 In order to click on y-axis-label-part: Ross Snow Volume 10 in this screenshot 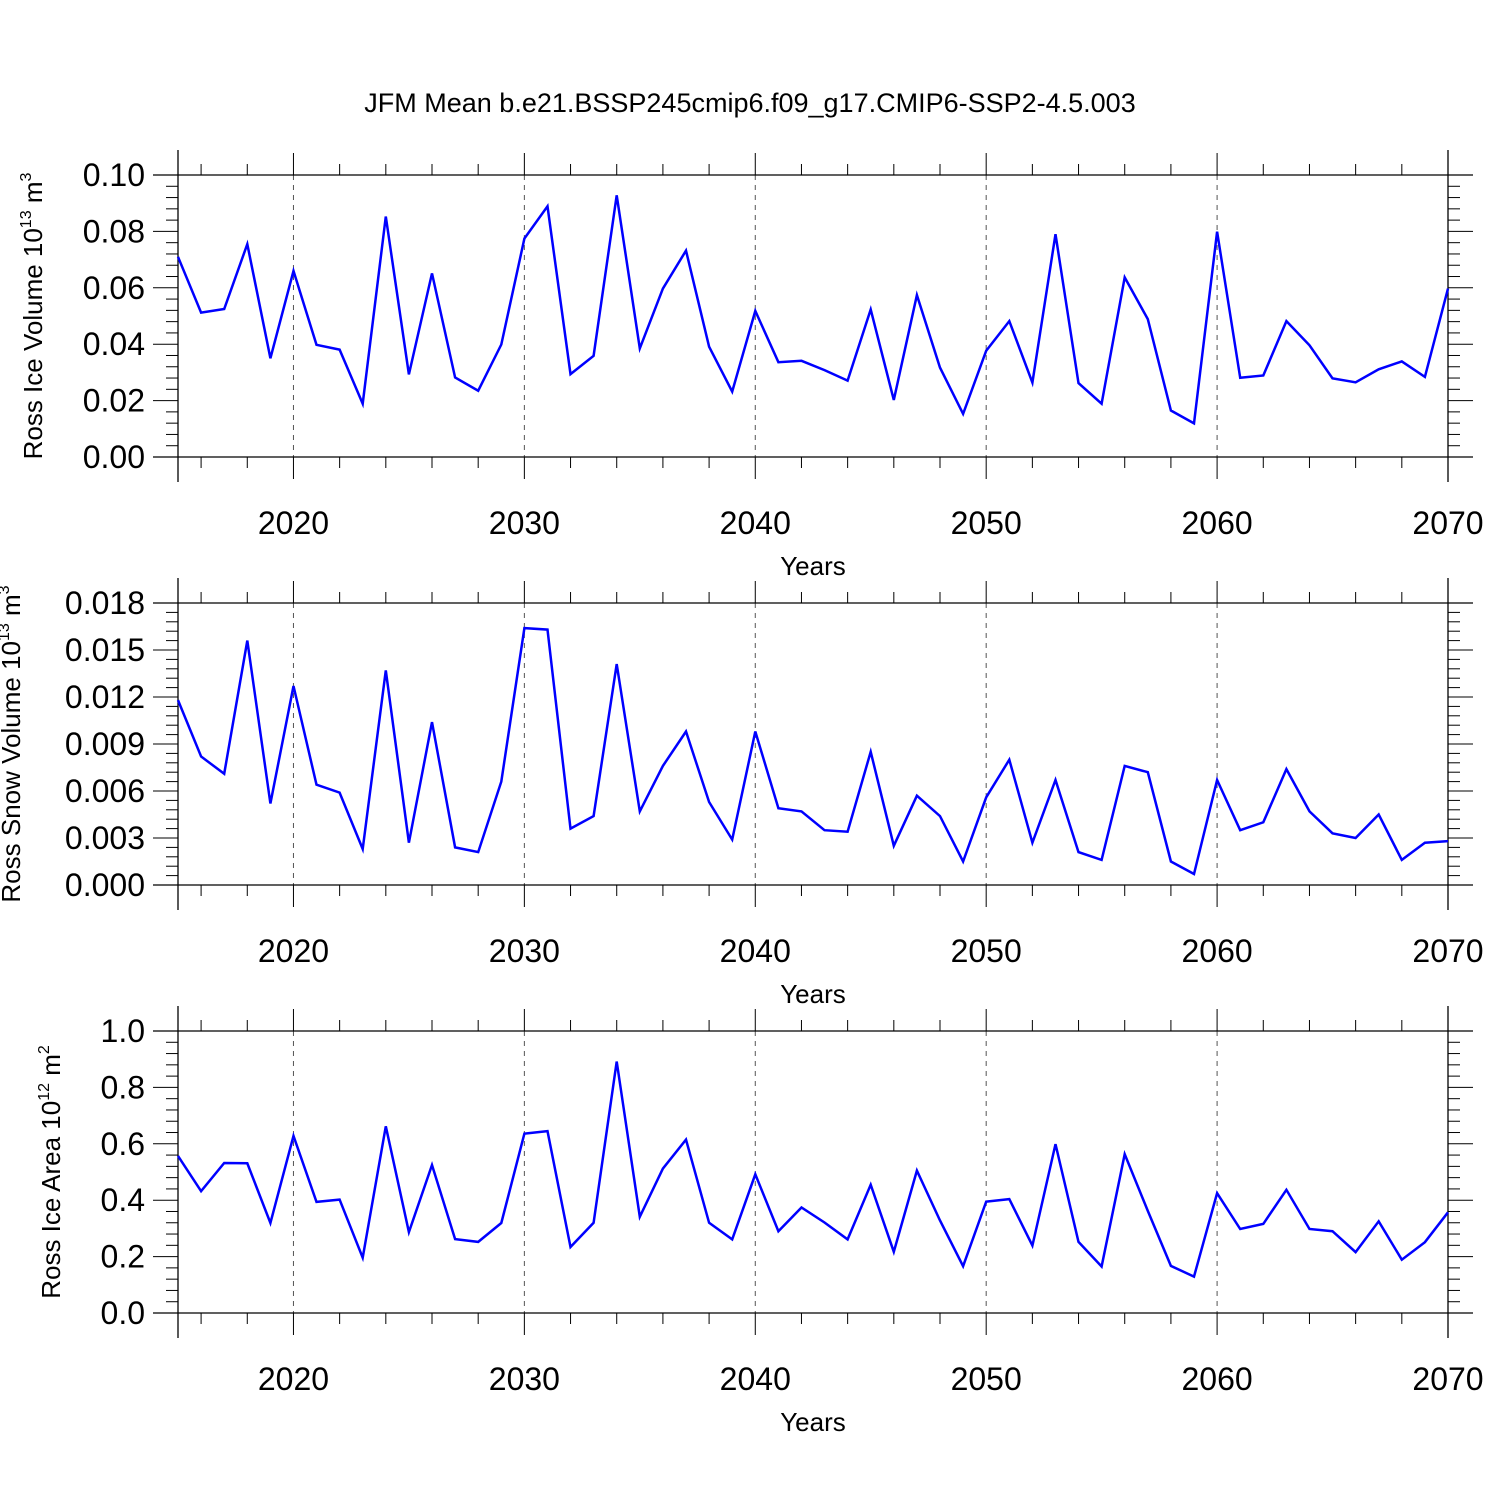, I will do `click(13, 772)`.